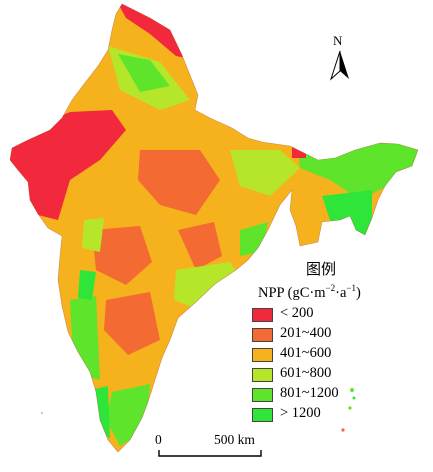 The width and height of the screenshot is (433, 472). Describe the element at coordinates (309, 292) in the screenshot. I see `legend-subtitle: NPP (gC·m−2·a−1)` at that location.